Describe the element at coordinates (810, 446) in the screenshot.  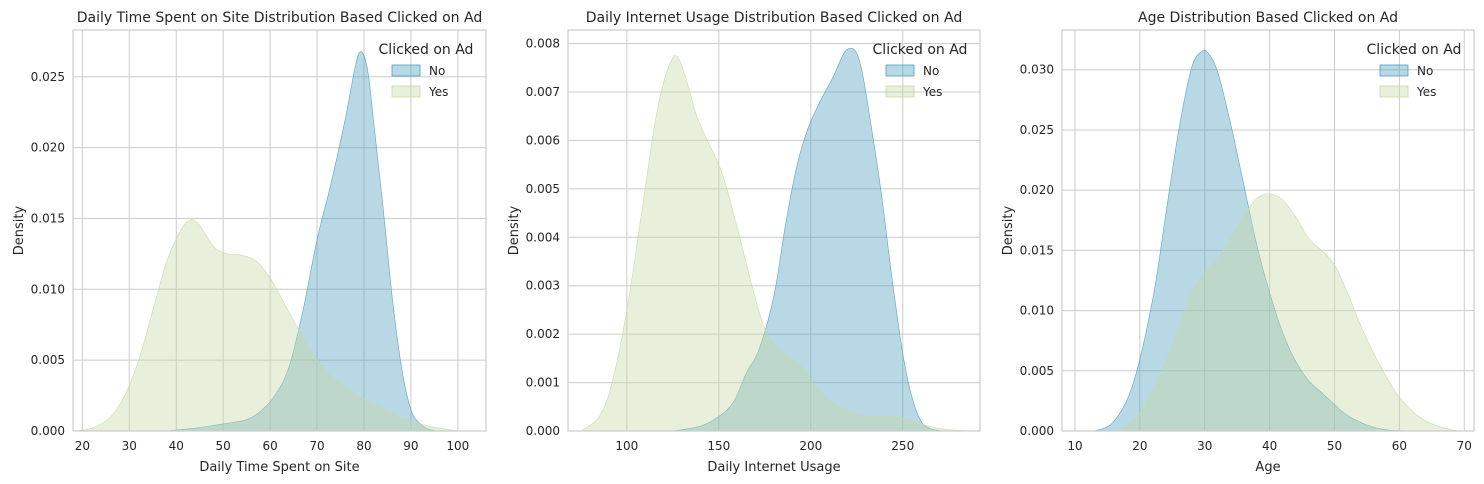
I see `x-tick-label: 200` at that location.